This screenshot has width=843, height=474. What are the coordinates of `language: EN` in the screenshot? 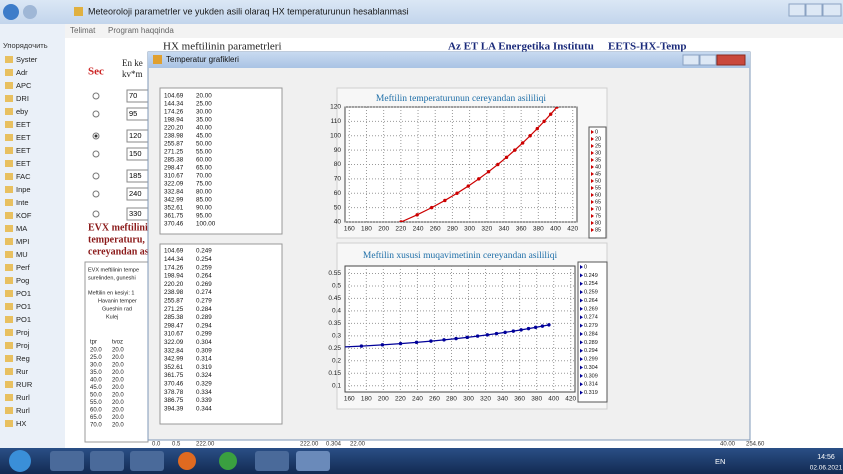 It's located at (720, 461).